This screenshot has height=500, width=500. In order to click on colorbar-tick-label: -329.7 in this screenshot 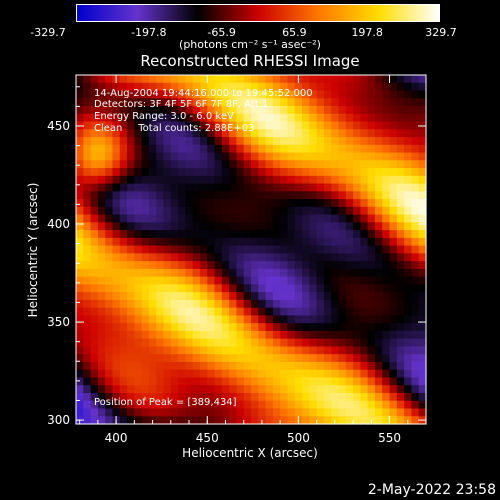, I will do `click(48, 32)`.